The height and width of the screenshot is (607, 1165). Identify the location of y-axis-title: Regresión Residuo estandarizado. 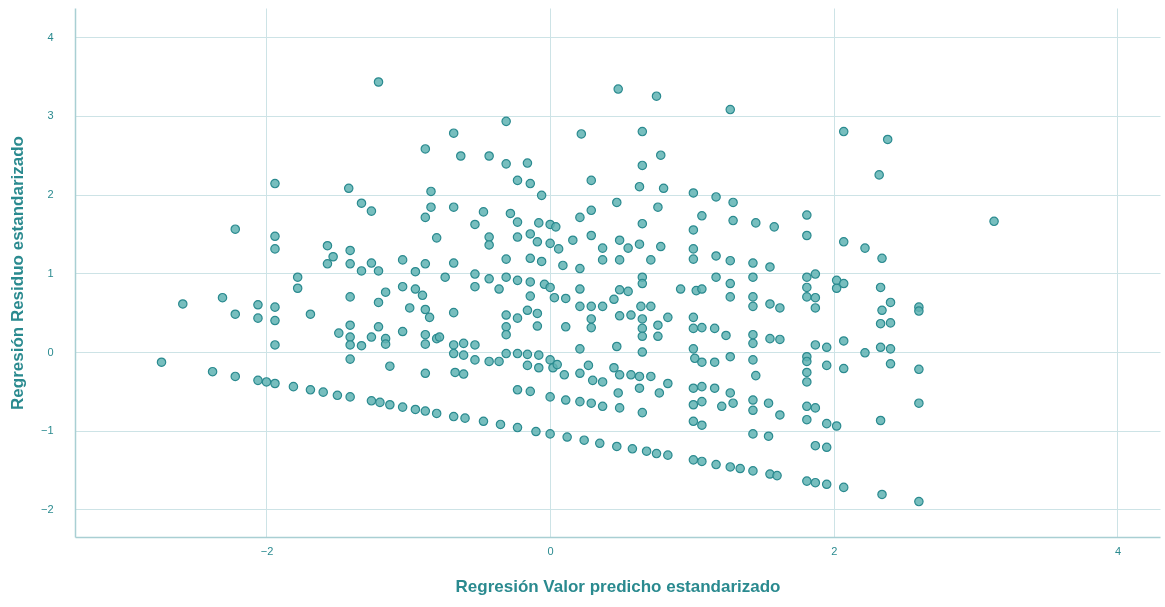
(17, 273).